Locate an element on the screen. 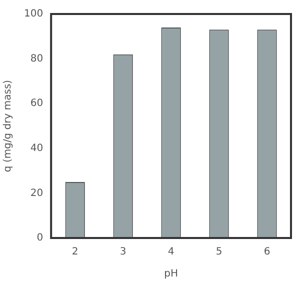 The width and height of the screenshot is (297, 282). x-axis-title: pH is located at coordinates (171, 274).